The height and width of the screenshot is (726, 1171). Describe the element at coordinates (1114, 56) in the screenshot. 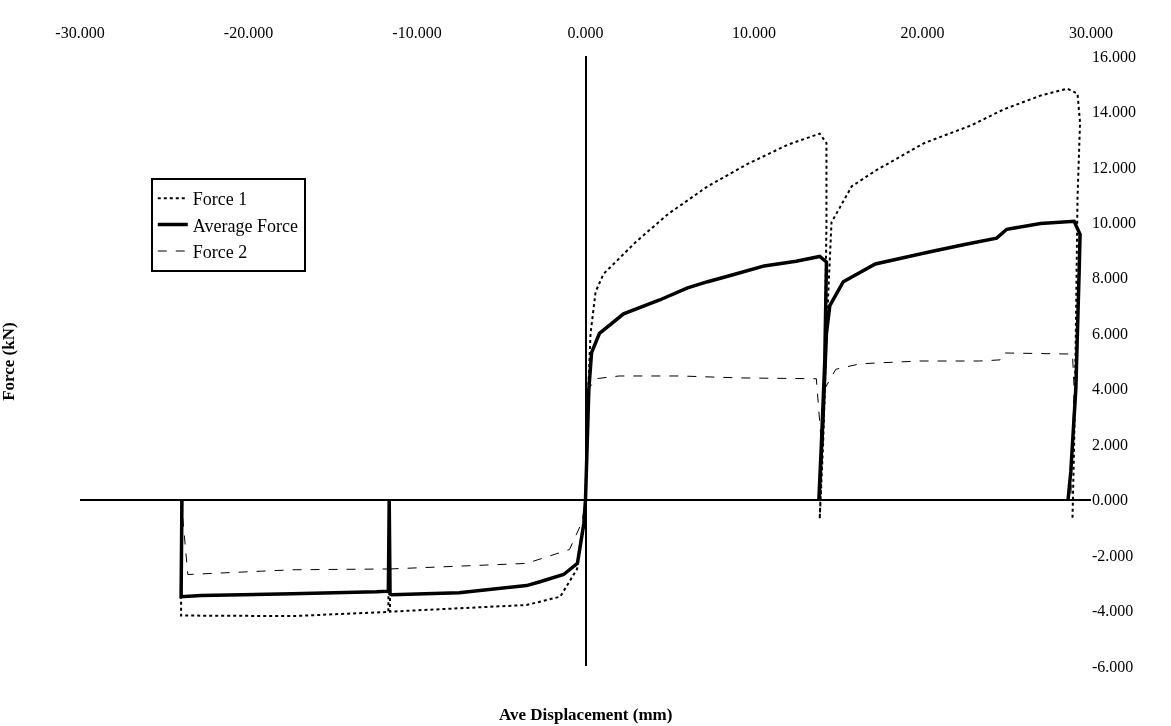

I see `y-tick-label: 16.000` at that location.